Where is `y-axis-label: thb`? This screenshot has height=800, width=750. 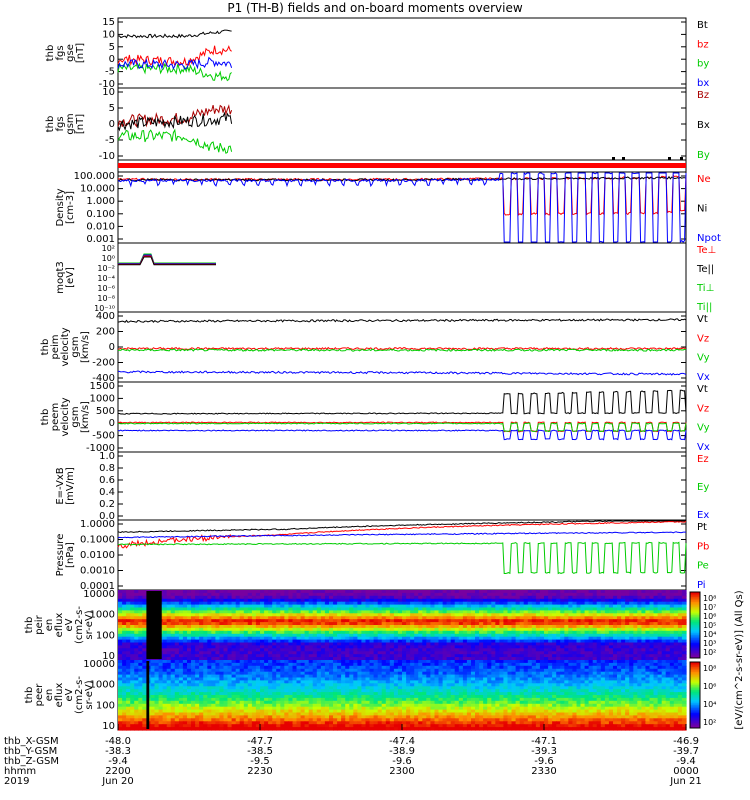
y-axis-label: thb is located at coordinates (50, 53).